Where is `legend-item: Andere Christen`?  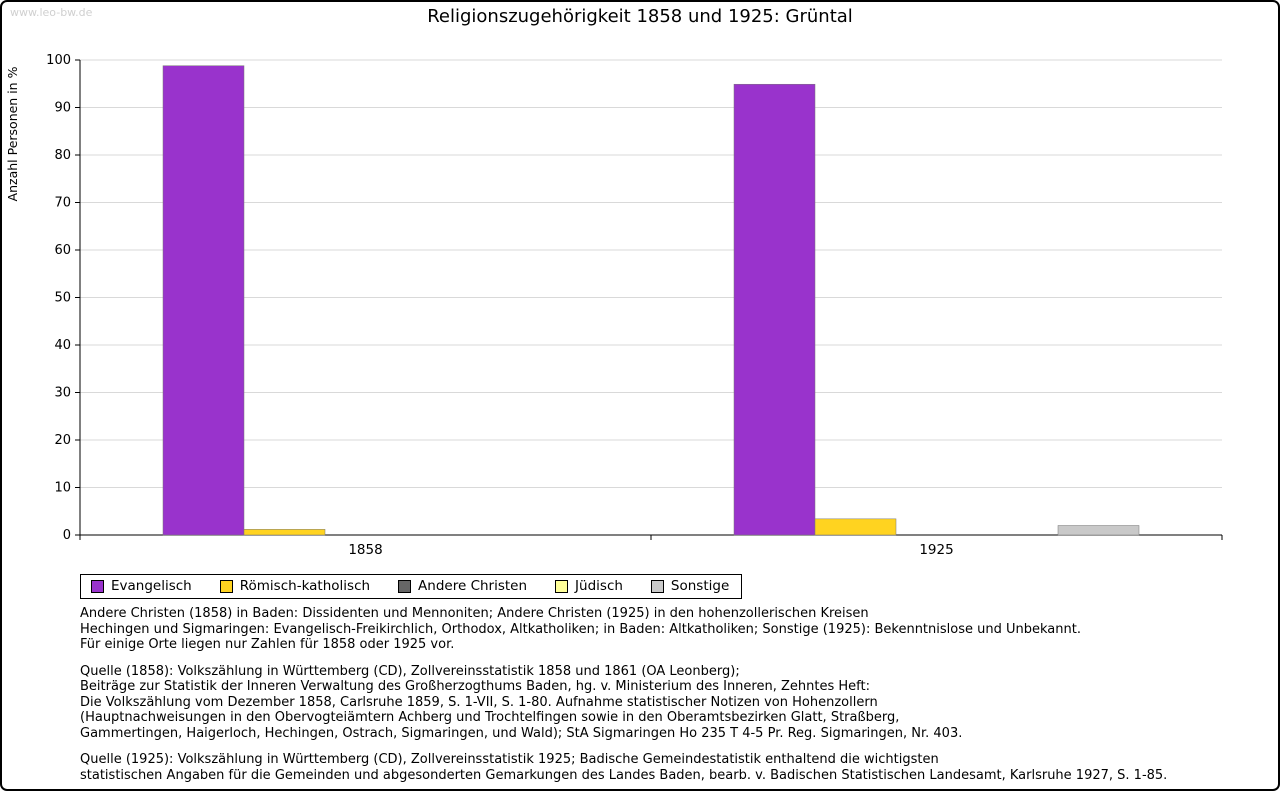
legend-item: Andere Christen is located at coordinates (462, 586).